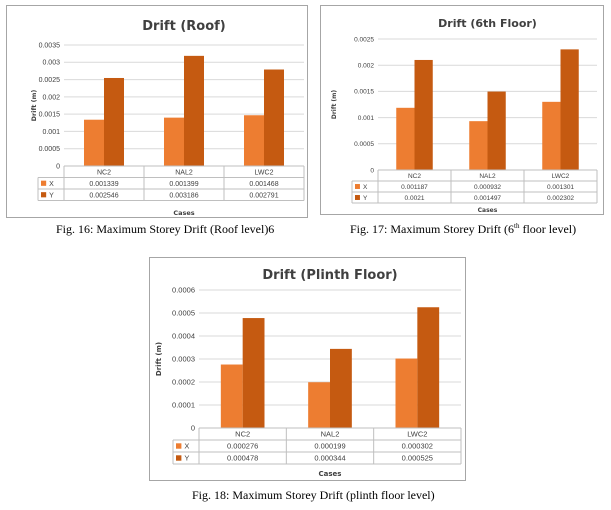 Image resolution: width=611 pixels, height=510 pixels. I want to click on caption-fig17-post: floor level), so click(548, 229).